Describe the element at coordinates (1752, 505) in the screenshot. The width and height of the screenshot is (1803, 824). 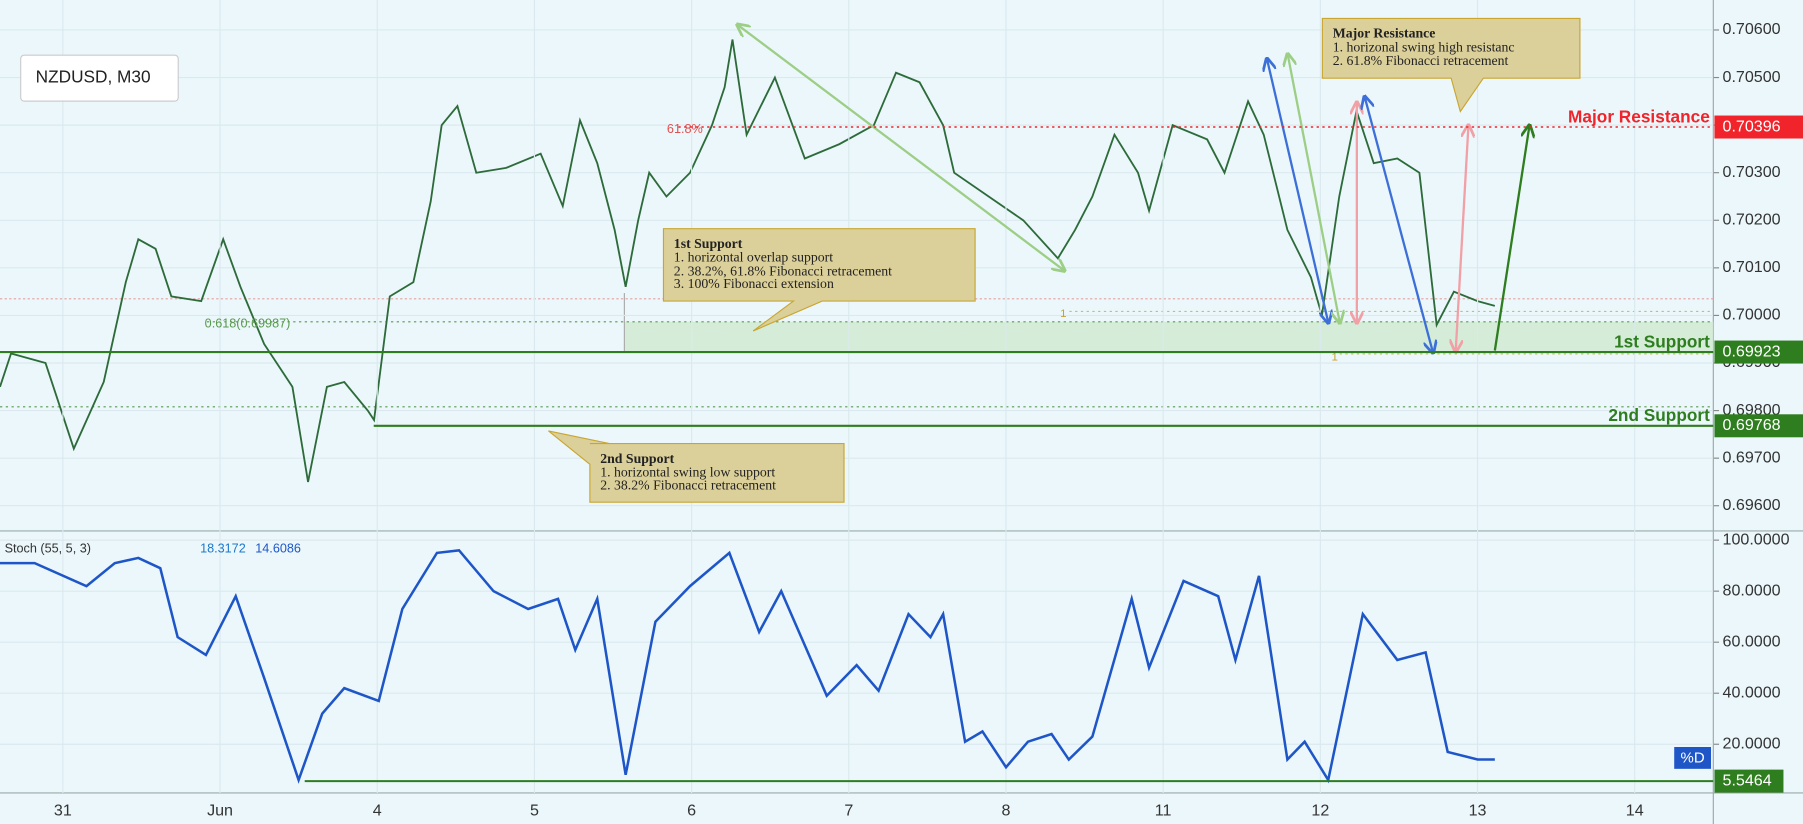
I see `y-tick-label: 0.69600` at that location.